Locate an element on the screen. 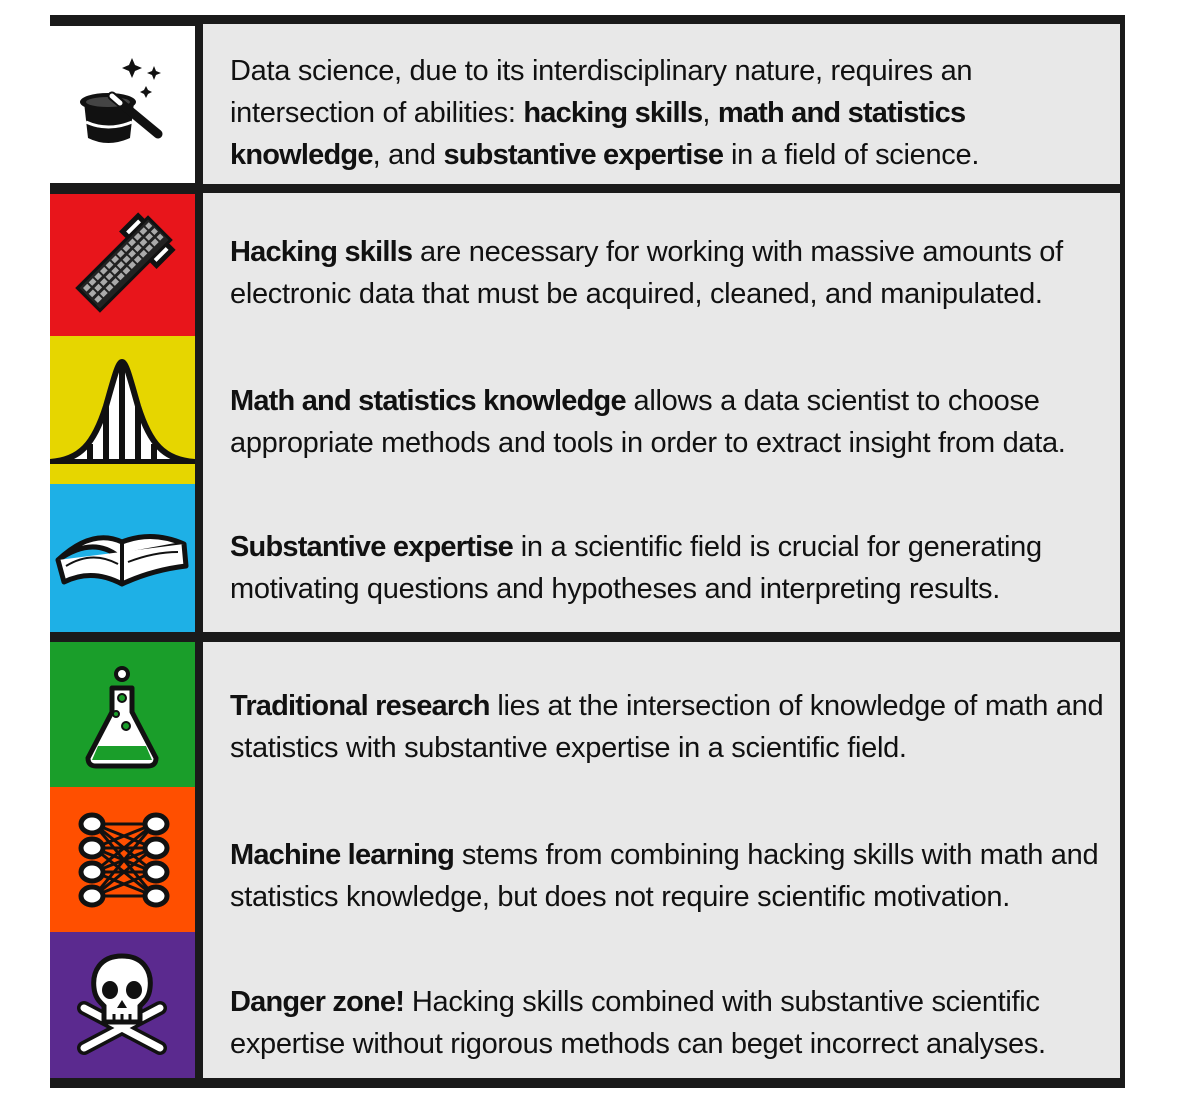 This screenshot has width=1194, height=1114. skull-crossbones-icon is located at coordinates (122, 1004).